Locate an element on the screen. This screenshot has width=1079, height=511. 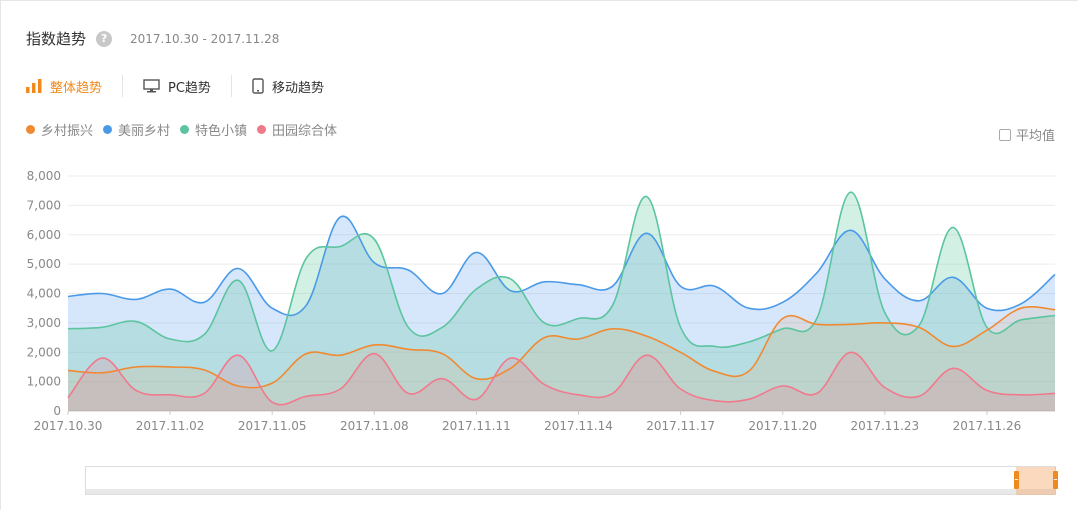
tab-bar: 整体趋势 PC趋势 移动趋势 is located at coordinates (175, 86).